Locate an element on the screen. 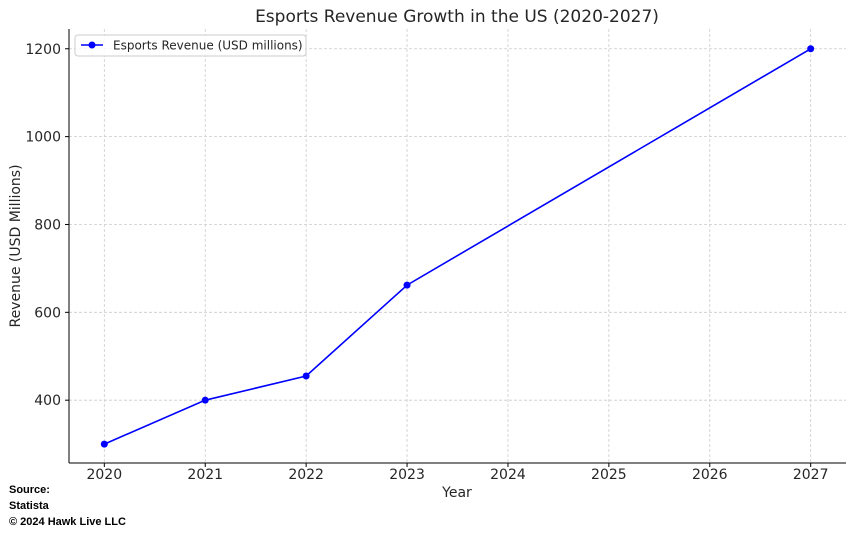 This screenshot has height=535, width=854. x-tick-label: 2020 is located at coordinates (104, 475).